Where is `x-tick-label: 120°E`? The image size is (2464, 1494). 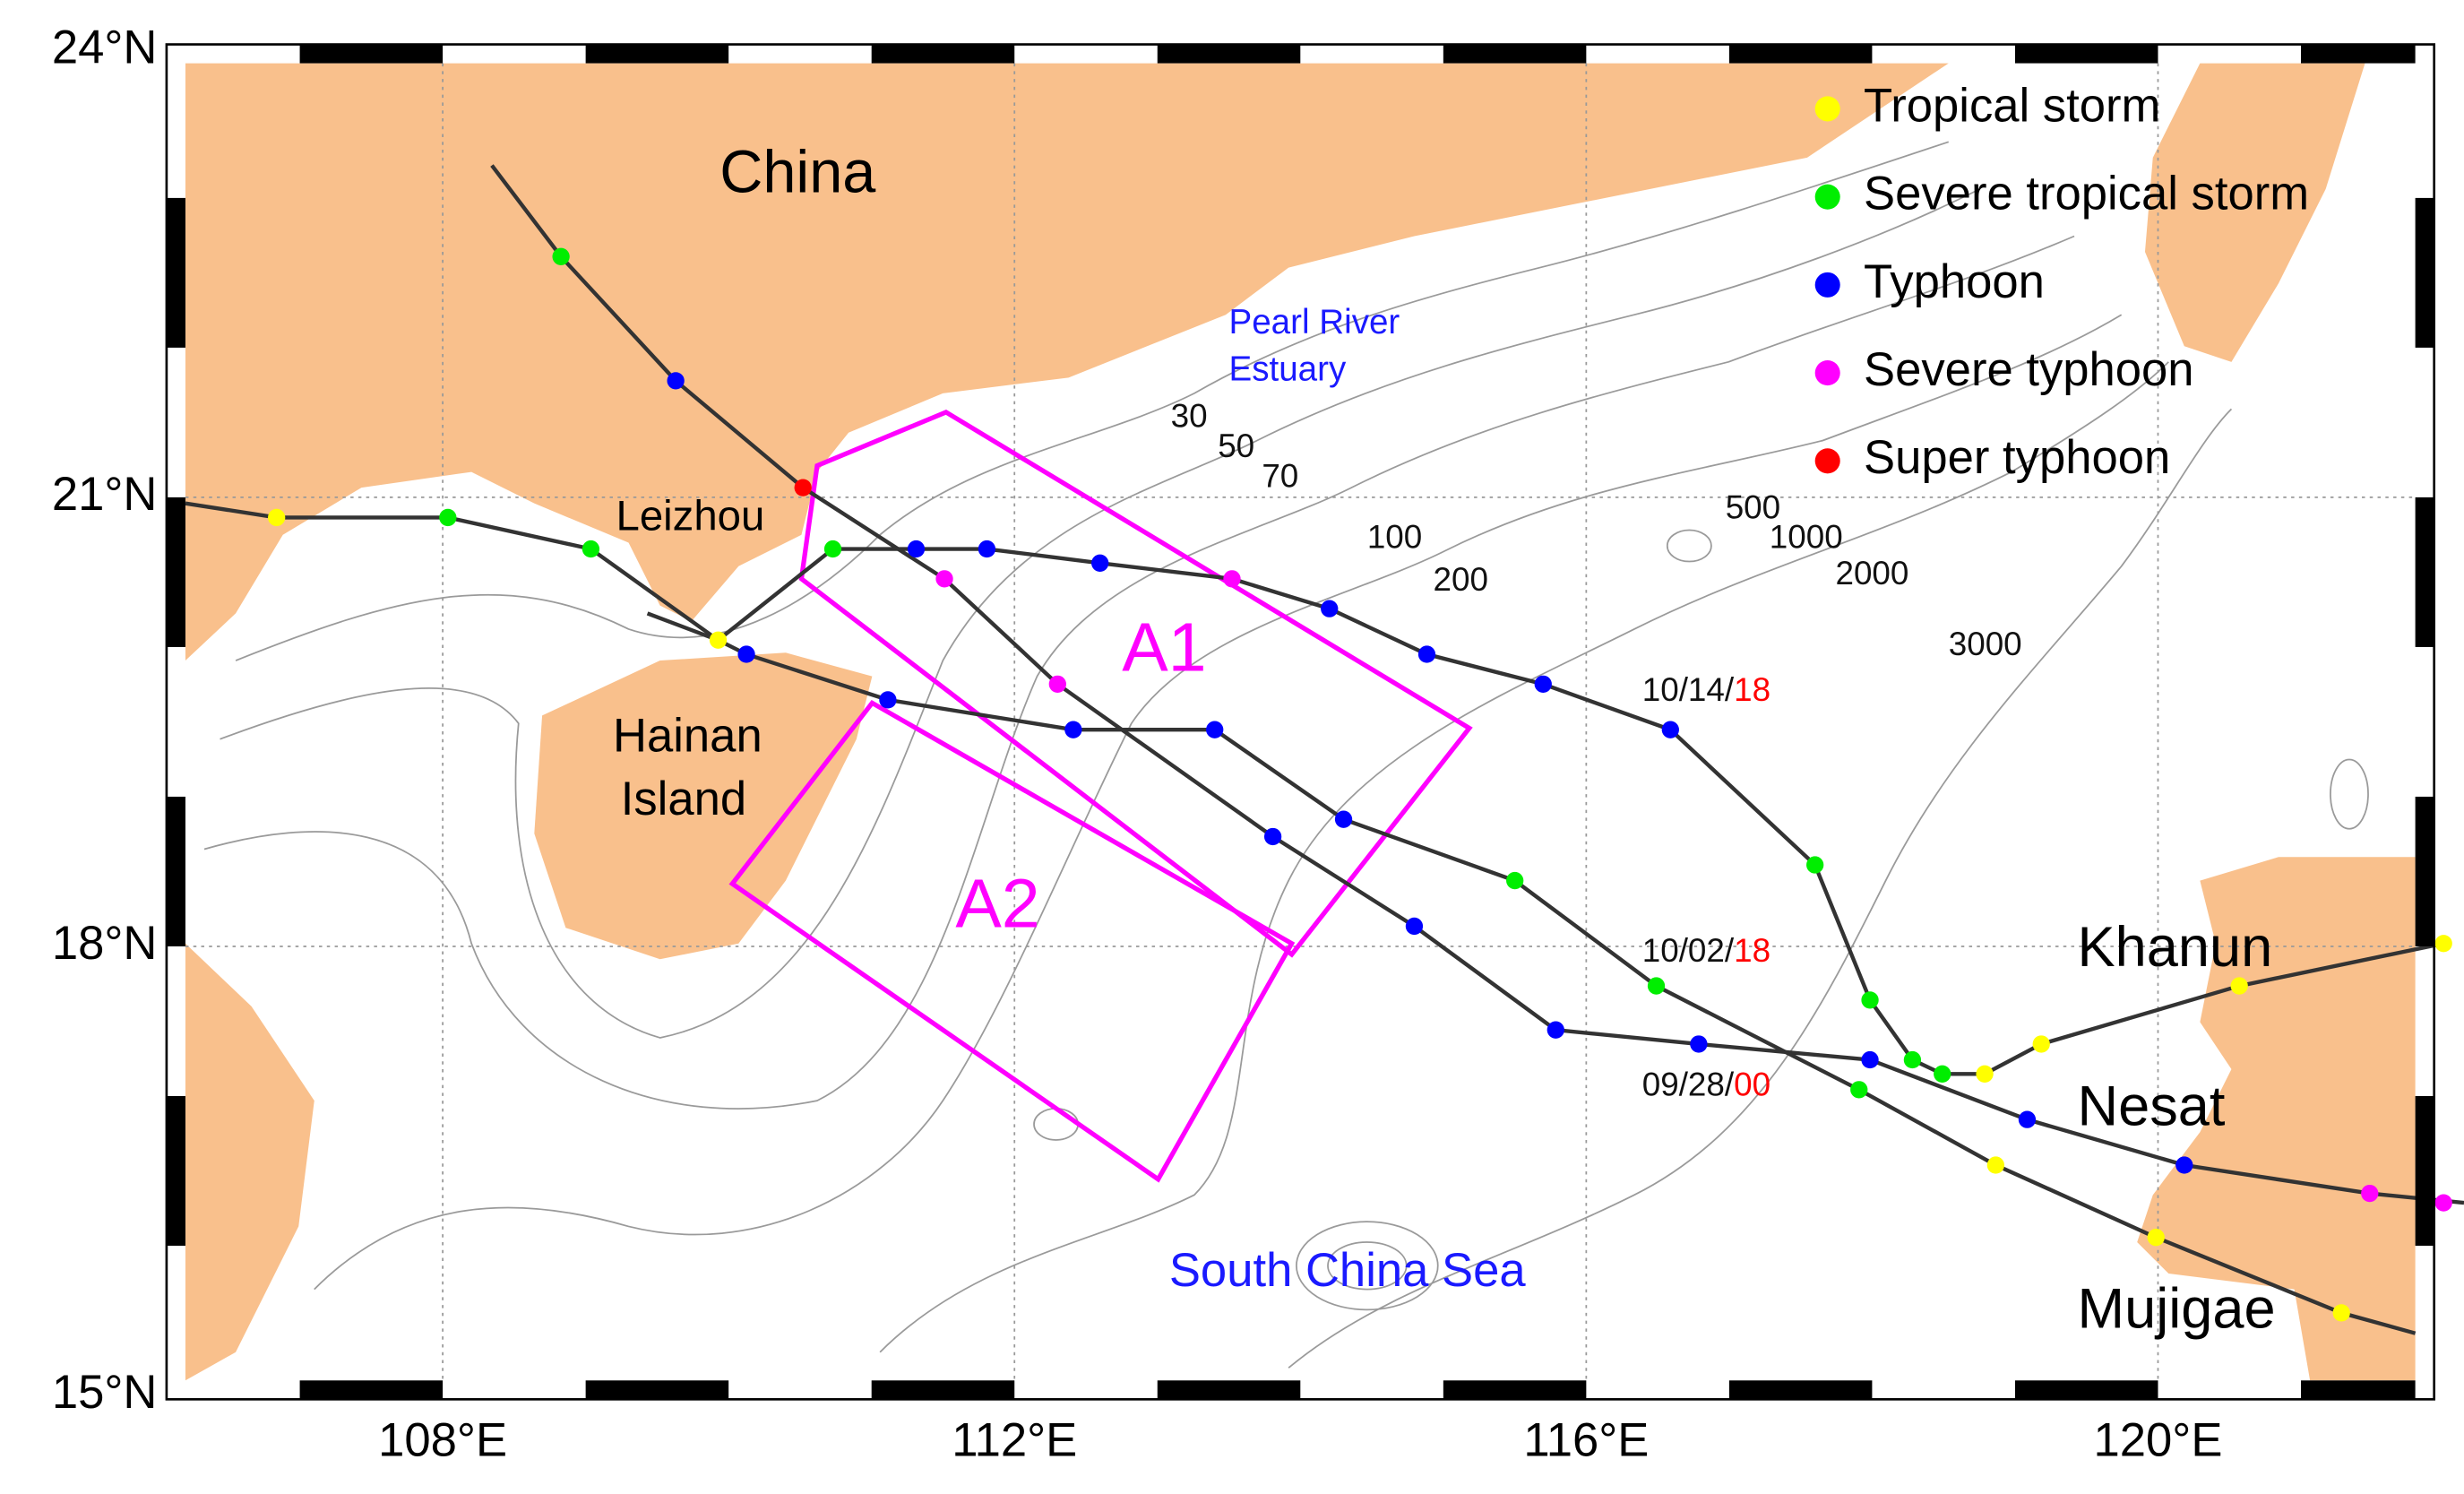 x-tick-label: 120°E is located at coordinates (2158, 1439).